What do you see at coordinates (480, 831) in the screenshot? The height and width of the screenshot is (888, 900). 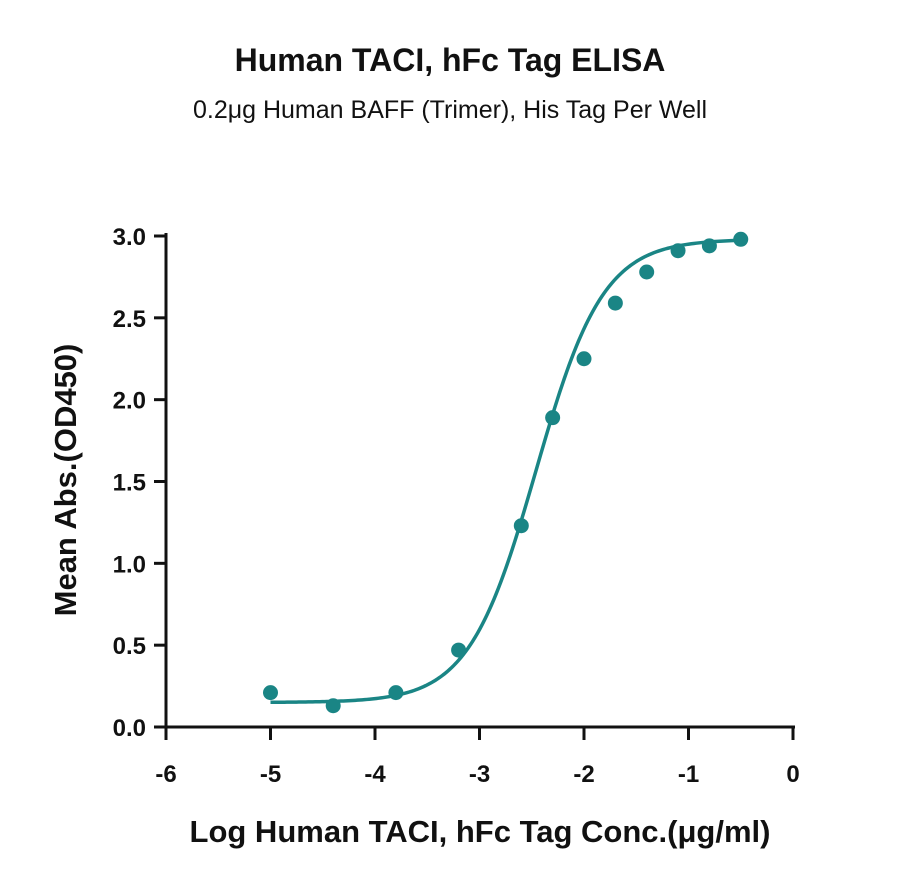 I see `x-axis-label: Log Human TACI, hFc Tag Conc.(μg/ml)` at bounding box center [480, 831].